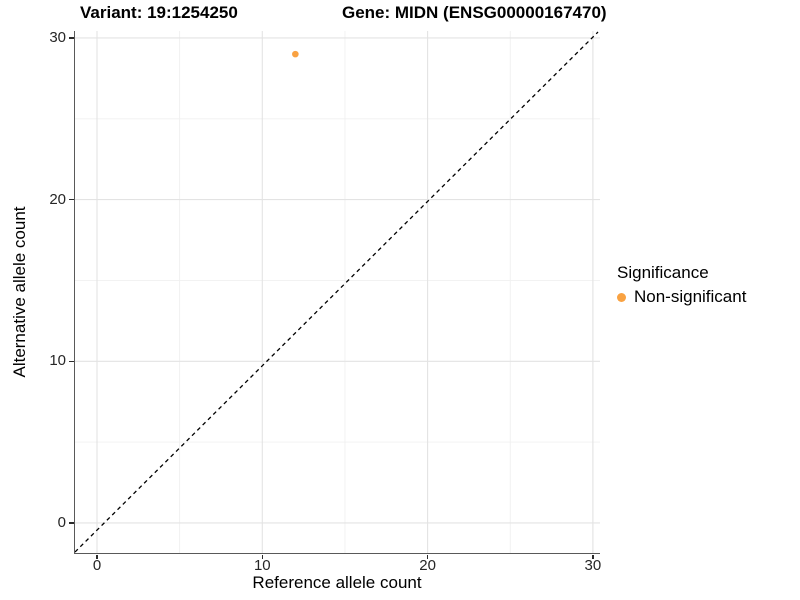 This screenshot has height=600, width=800. I want to click on plot-title-variant: Variant: 19:1254250, so click(159, 12).